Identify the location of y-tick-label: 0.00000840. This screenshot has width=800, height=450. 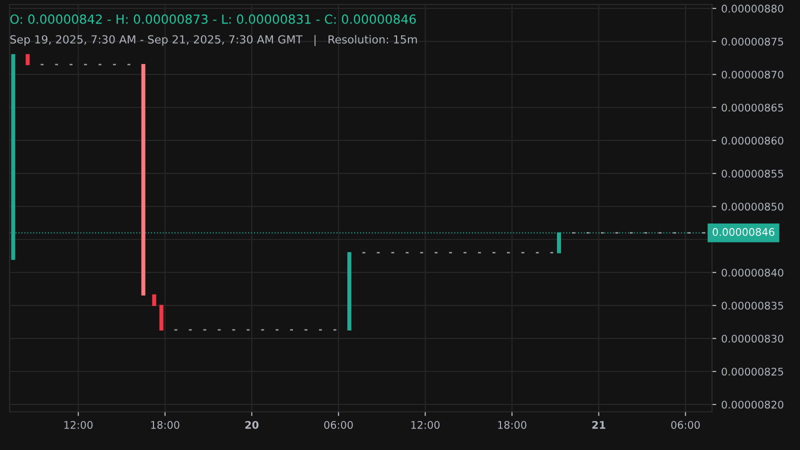
(753, 272).